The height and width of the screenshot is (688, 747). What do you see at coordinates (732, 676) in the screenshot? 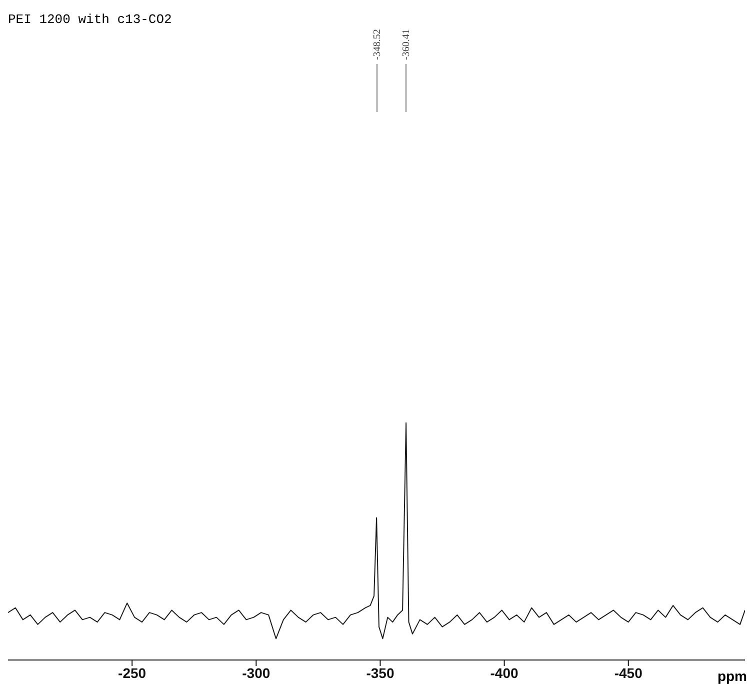
I see `x-axis-title: ppm` at bounding box center [732, 676].